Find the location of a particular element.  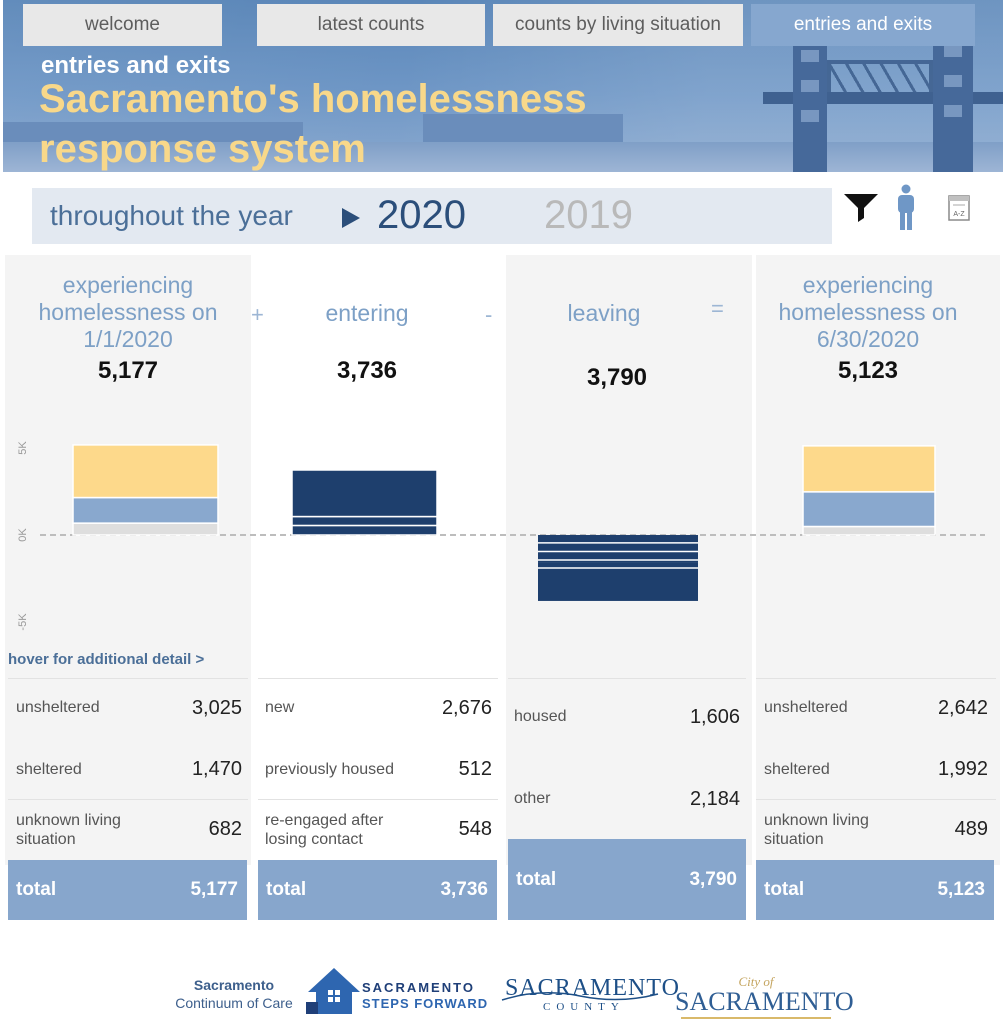

steps-forward-logo: SACRAMENTO STEPS FORWARD is located at coordinates (425, 996).